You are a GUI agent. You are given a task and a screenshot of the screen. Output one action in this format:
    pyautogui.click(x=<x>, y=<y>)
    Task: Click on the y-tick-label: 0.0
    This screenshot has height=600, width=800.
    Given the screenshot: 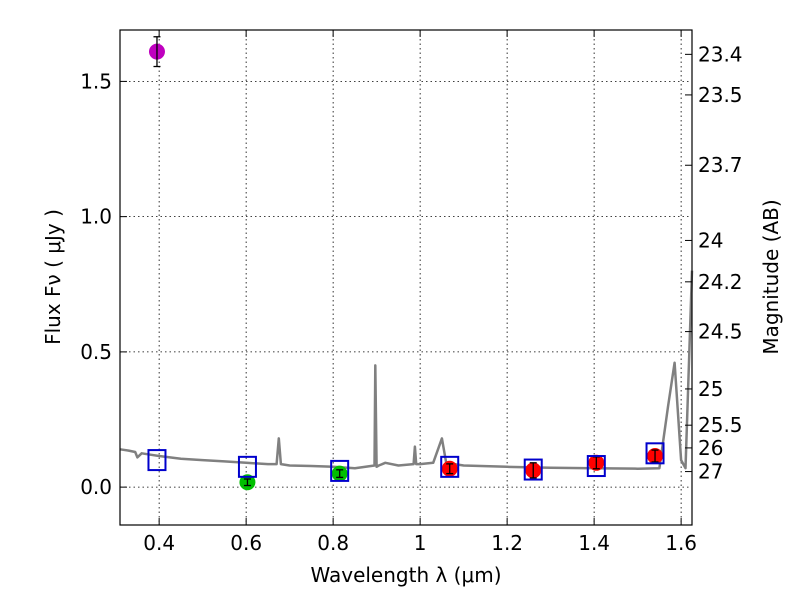 What is the action you would take?
    pyautogui.click(x=96, y=487)
    